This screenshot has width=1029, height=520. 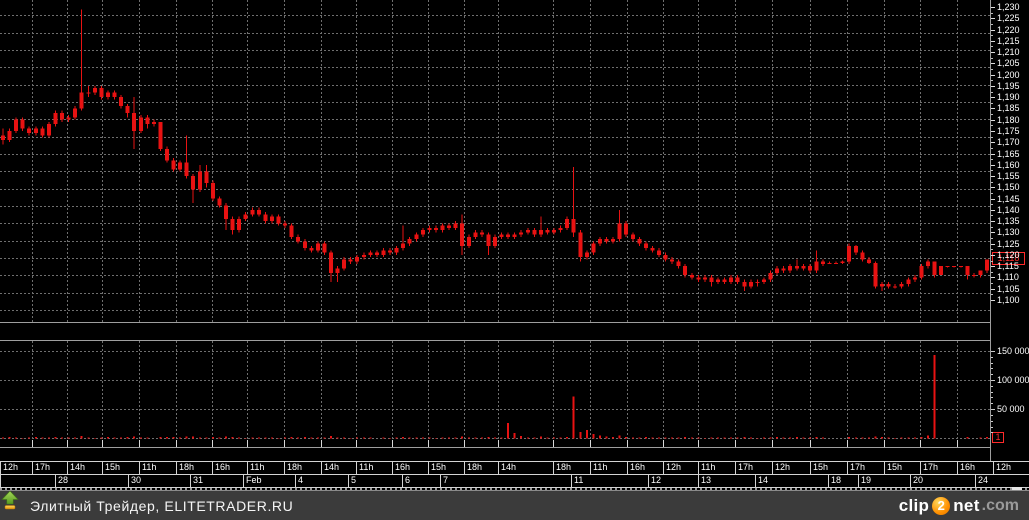 I want to click on date-cell: 12, so click(x=673, y=481).